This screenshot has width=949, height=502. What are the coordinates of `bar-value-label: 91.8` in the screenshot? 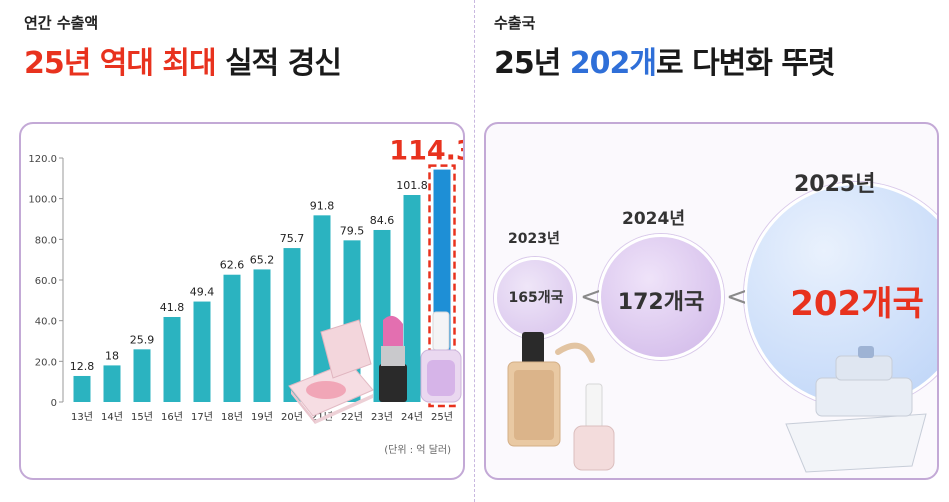 It's located at (322, 205).